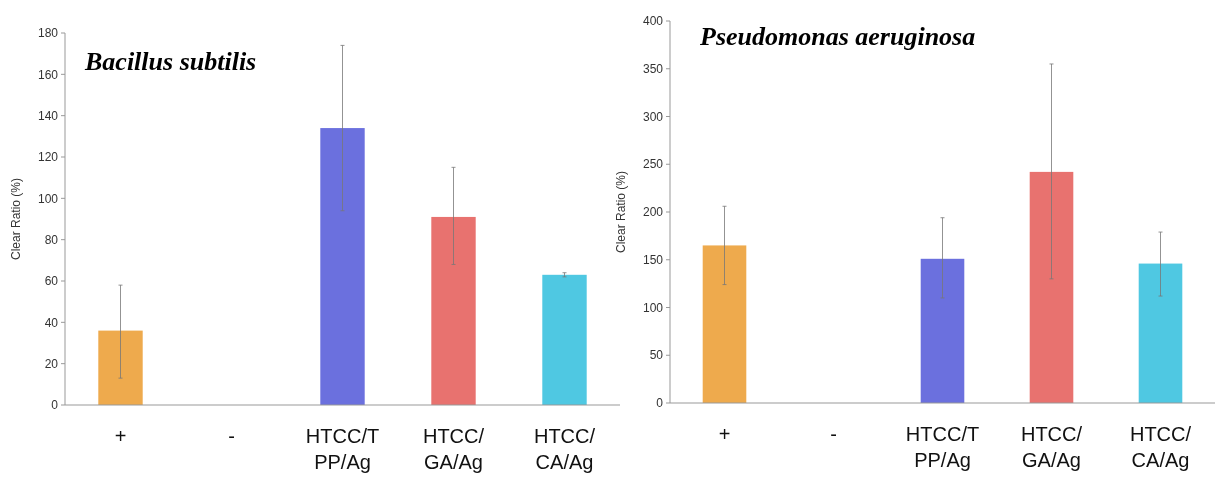 The image size is (1219, 479). Describe the element at coordinates (653, 259) in the screenshot. I see `y-tick-label: 150` at that location.